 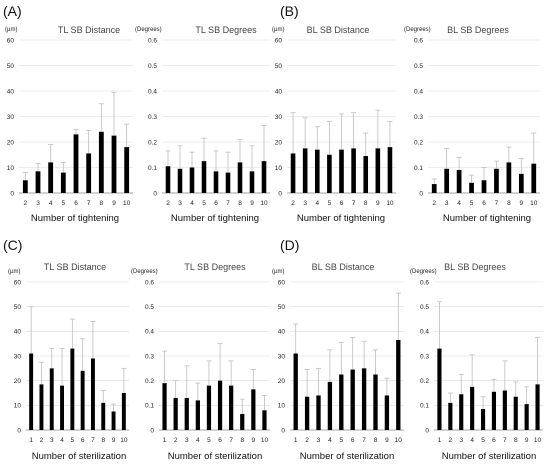 What do you see at coordinates (149, 356) in the screenshot?
I see `y-tick-label: 0.3` at bounding box center [149, 356].